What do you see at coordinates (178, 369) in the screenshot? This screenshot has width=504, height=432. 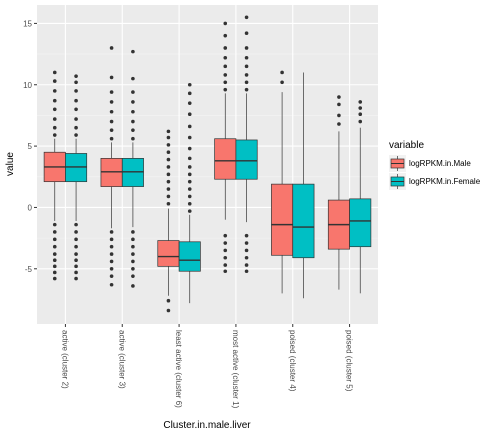 I see `x-tick-label: least active (cluster 6)` at bounding box center [178, 369].